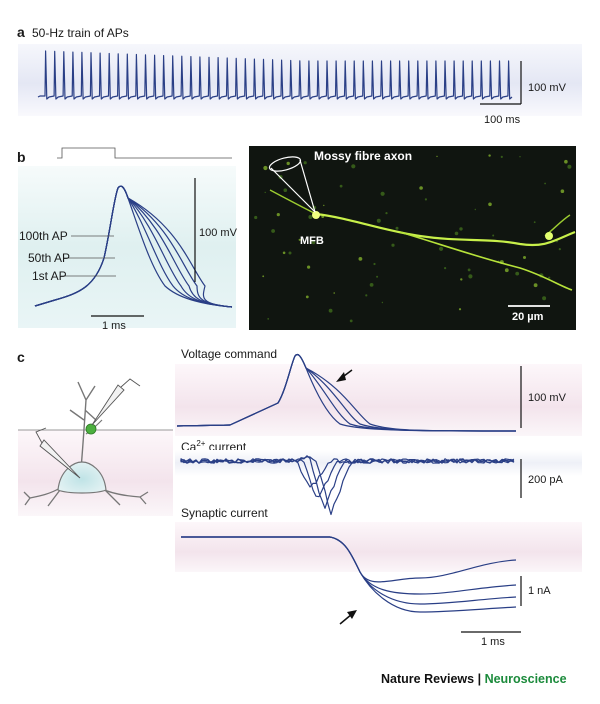  Describe the element at coordinates (116, 402) in the screenshot. I see `presynaptic-pipette-icon` at that location.